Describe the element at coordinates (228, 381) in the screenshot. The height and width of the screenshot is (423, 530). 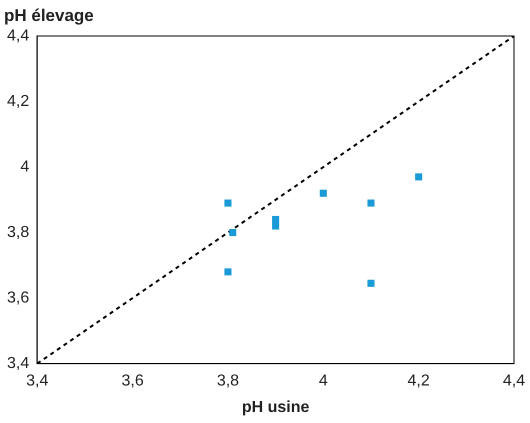
I see `x-tick-label: 3,8` at that location.